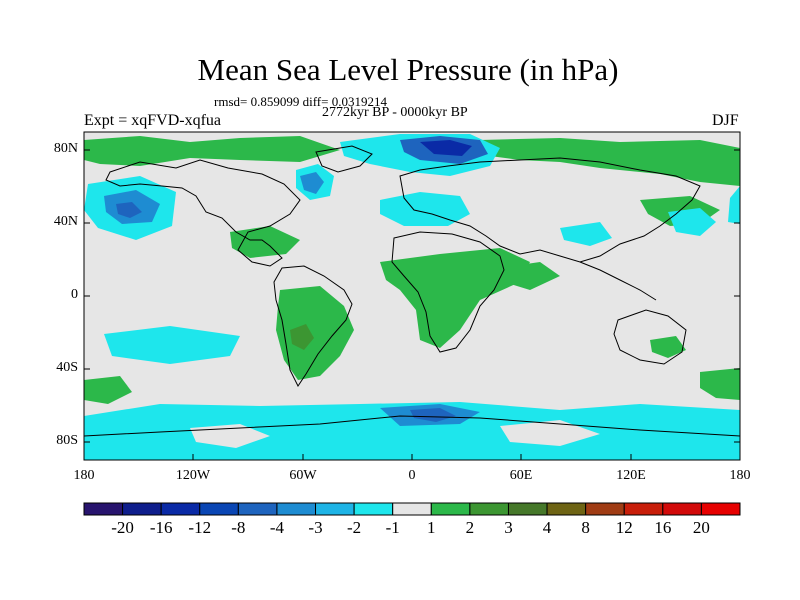  What do you see at coordinates (161, 527) in the screenshot?
I see `colorbar-label: -16` at bounding box center [161, 527].